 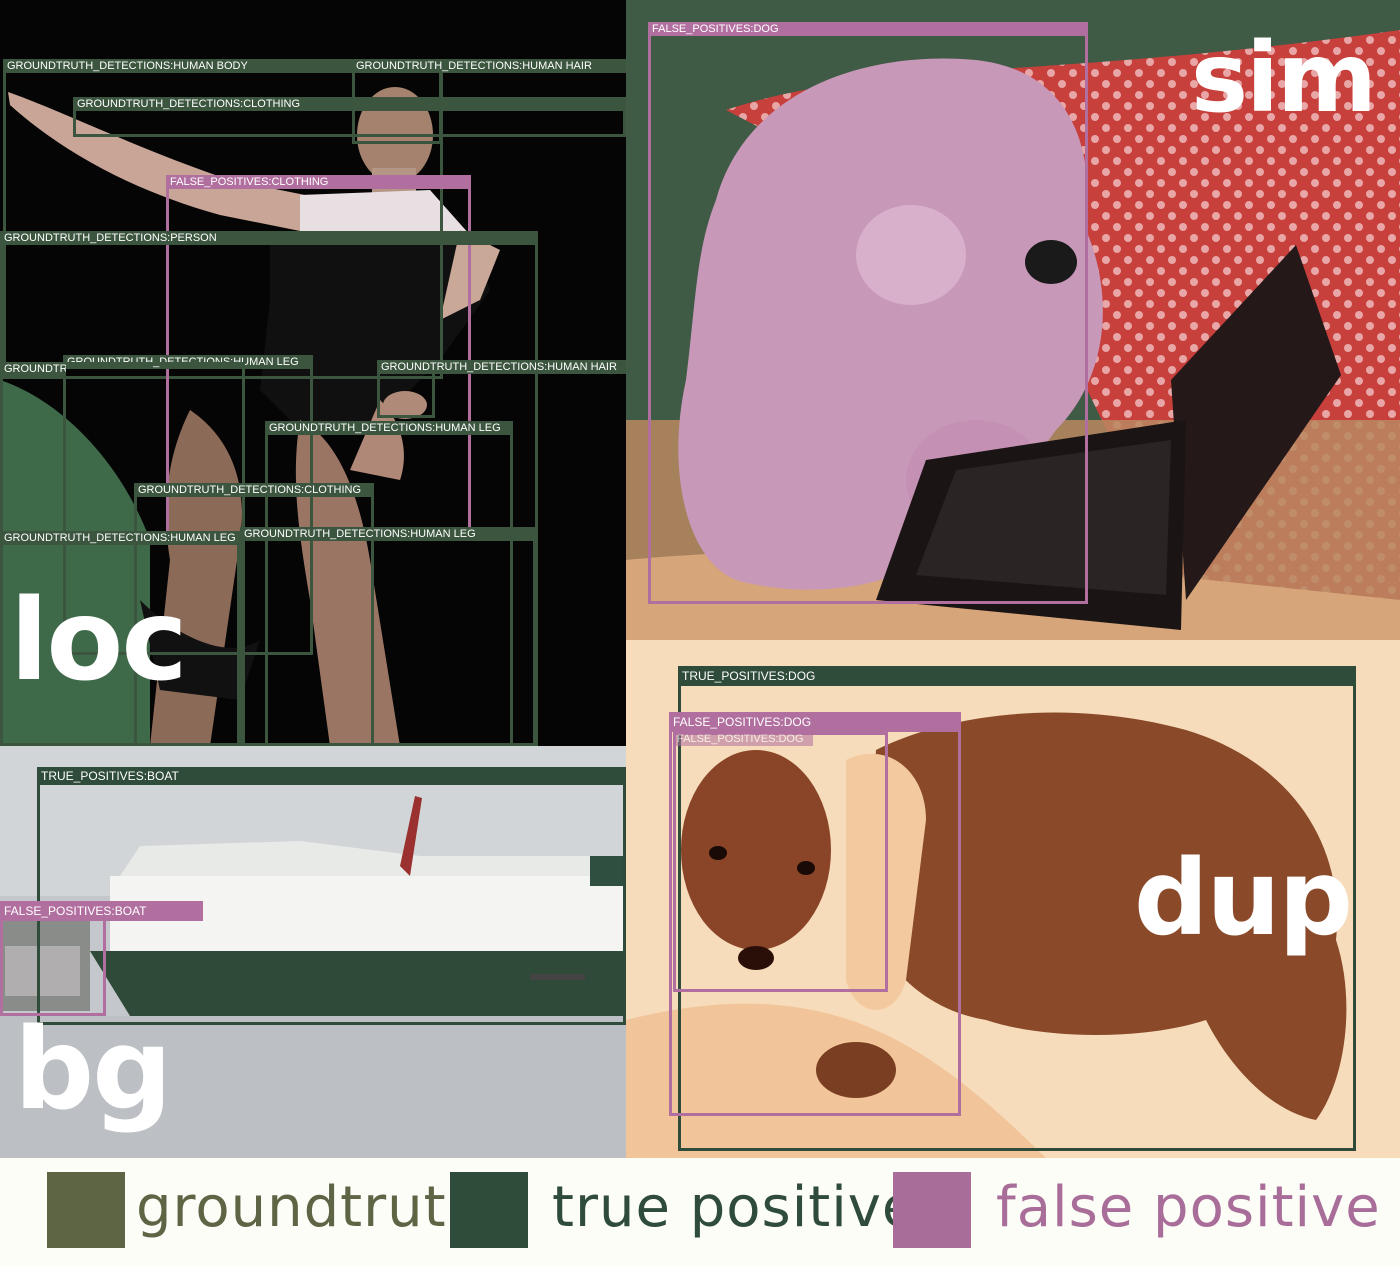 I want to click on legend: groundtruth true positive false positive, so click(x=700, y=1212).